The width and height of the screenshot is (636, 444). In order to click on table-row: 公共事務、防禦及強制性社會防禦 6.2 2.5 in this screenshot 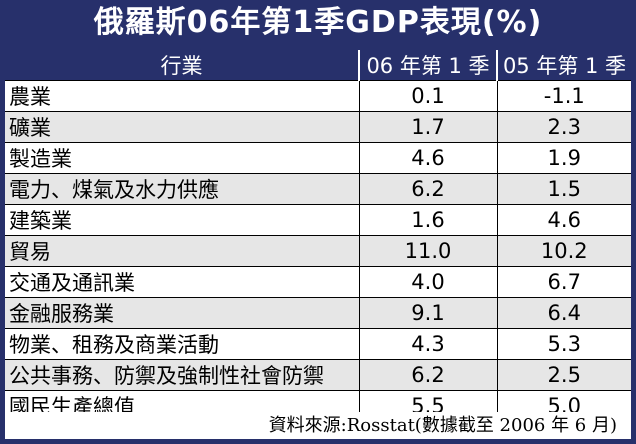, I will do `click(318, 375)`.